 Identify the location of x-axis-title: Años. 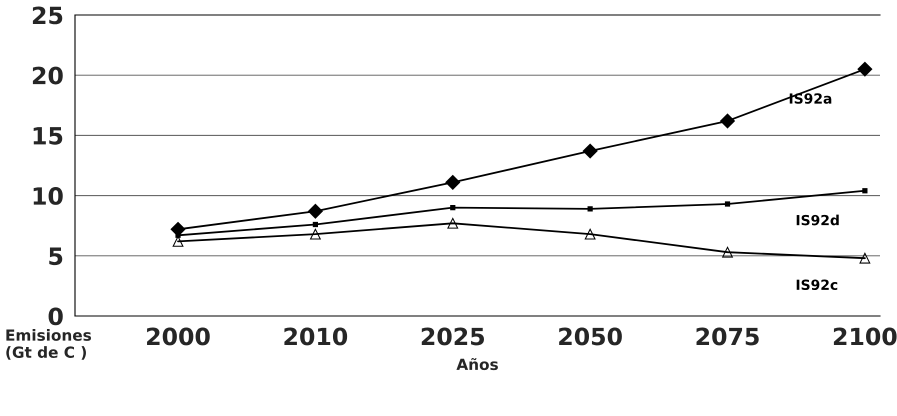
(477, 364).